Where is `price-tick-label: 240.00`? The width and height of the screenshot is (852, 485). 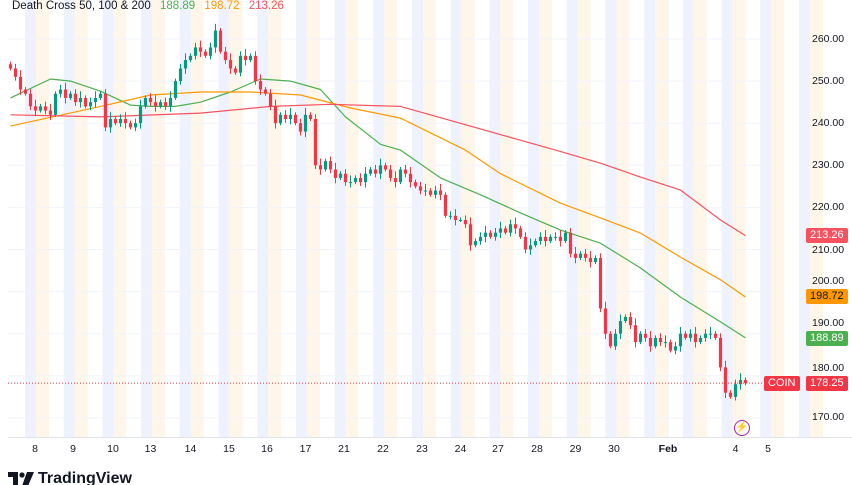 price-tick-label: 240.00 is located at coordinates (828, 122).